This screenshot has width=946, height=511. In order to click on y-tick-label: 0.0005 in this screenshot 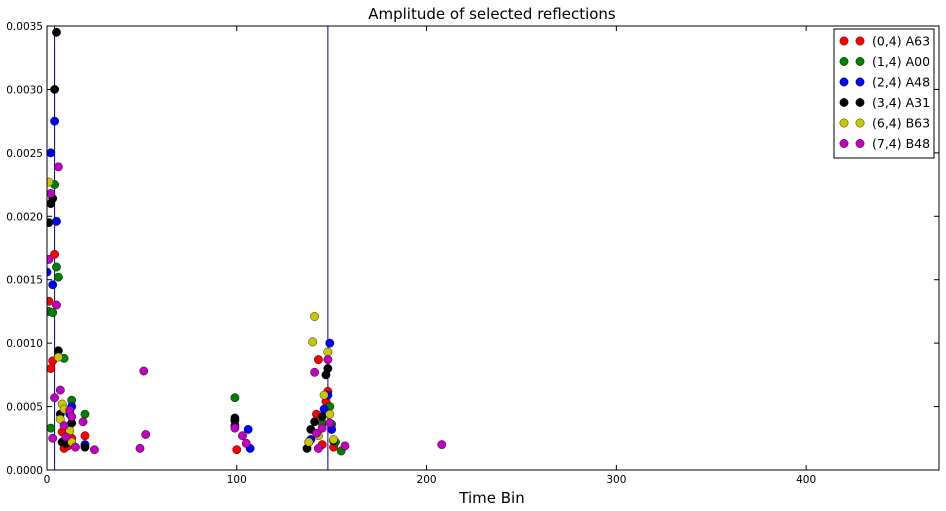, I will do `click(24, 408)`.